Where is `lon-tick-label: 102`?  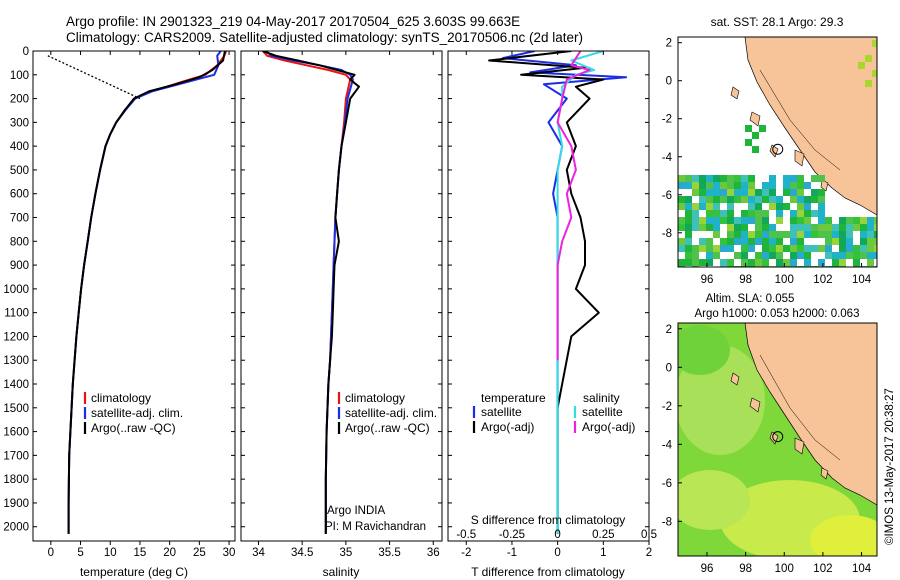 lon-tick-label: 102 is located at coordinates (822, 280).